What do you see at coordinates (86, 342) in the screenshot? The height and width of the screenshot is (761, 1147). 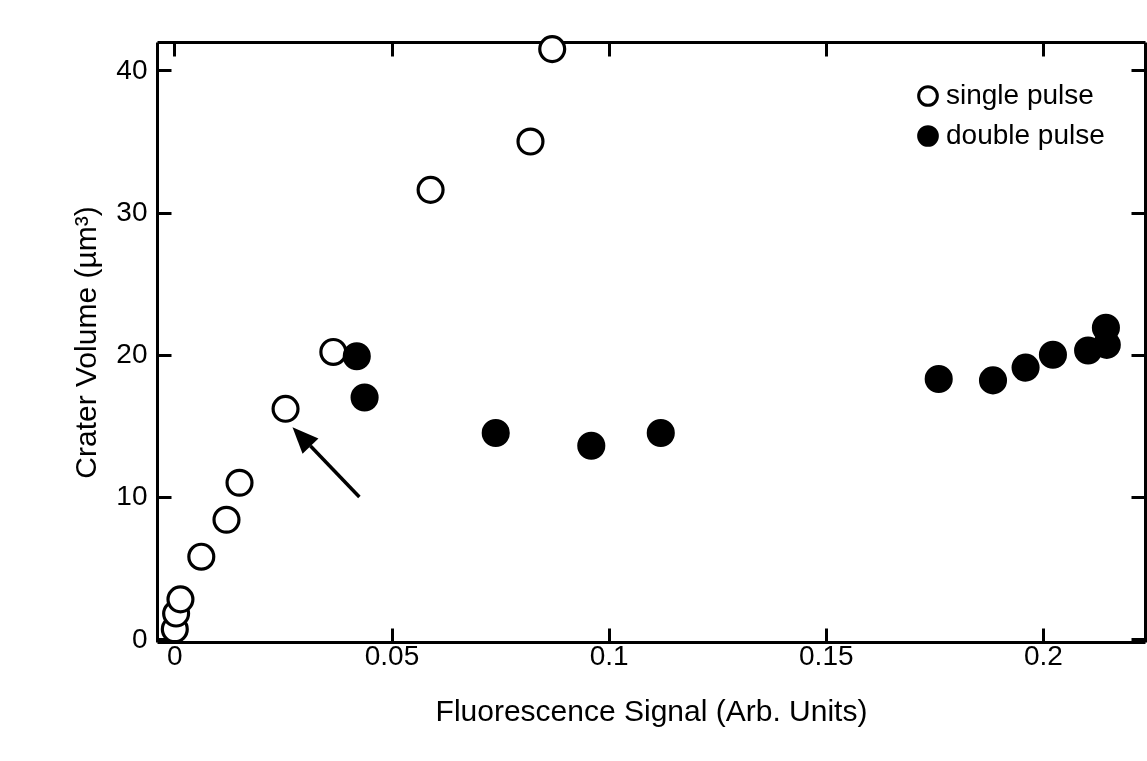 I see `y-axis-title: Crater Volume (µm³)` at bounding box center [86, 342].